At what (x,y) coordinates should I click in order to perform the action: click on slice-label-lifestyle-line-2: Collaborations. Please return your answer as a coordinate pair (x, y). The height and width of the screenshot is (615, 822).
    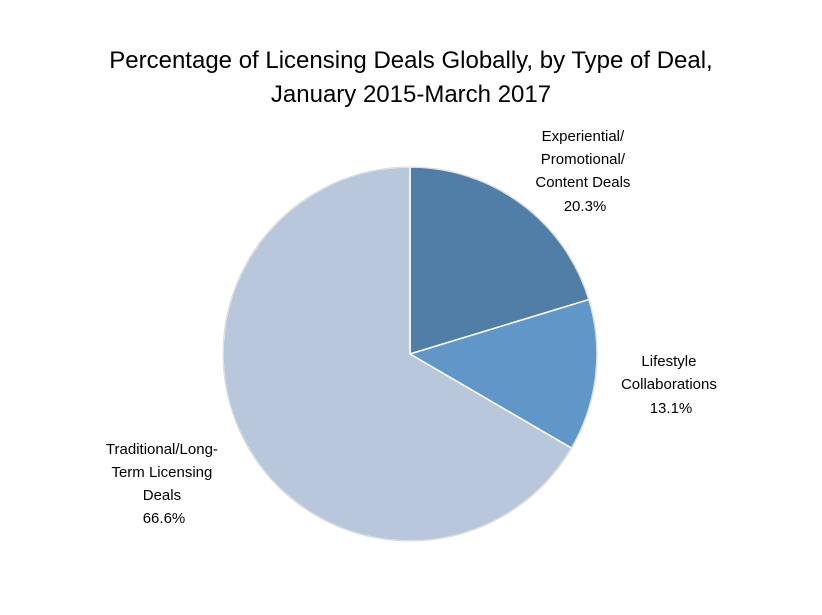
    Looking at the image, I should click on (669, 384).